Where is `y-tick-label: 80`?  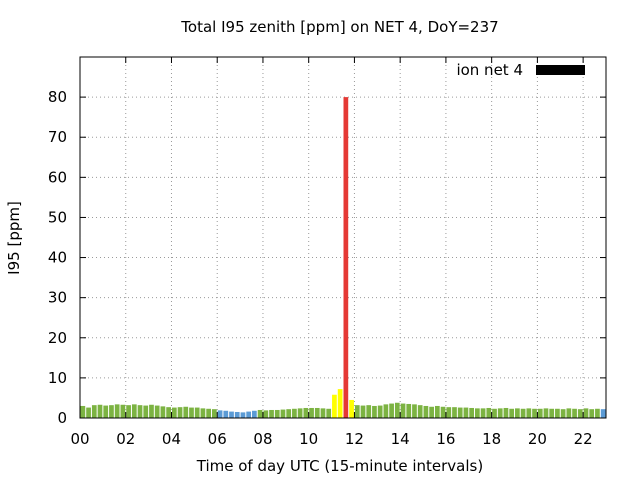 y-tick-label: 80 is located at coordinates (57, 97).